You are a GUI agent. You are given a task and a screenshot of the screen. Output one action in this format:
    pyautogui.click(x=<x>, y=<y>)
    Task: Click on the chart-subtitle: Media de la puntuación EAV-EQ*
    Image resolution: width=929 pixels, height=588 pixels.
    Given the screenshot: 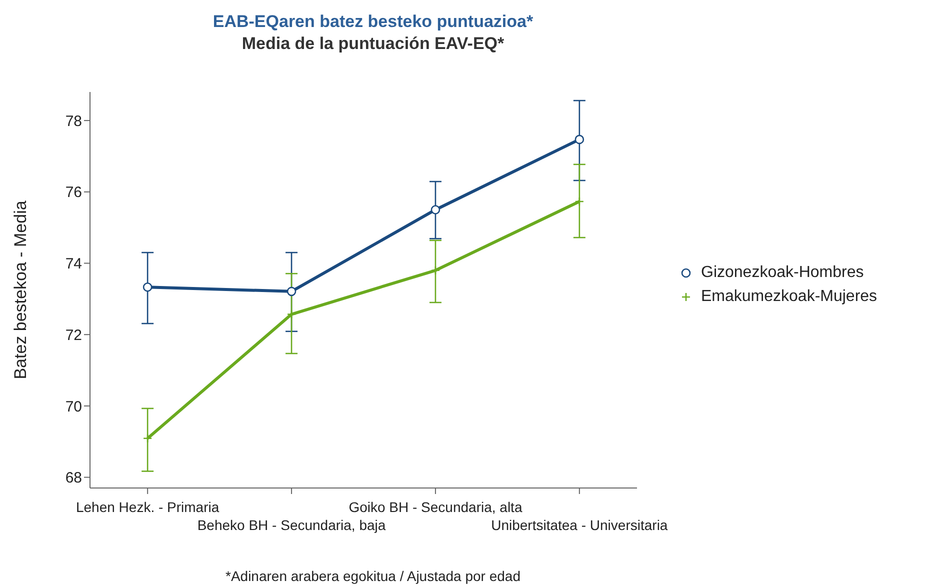 What is the action you would take?
    pyautogui.click(x=373, y=44)
    